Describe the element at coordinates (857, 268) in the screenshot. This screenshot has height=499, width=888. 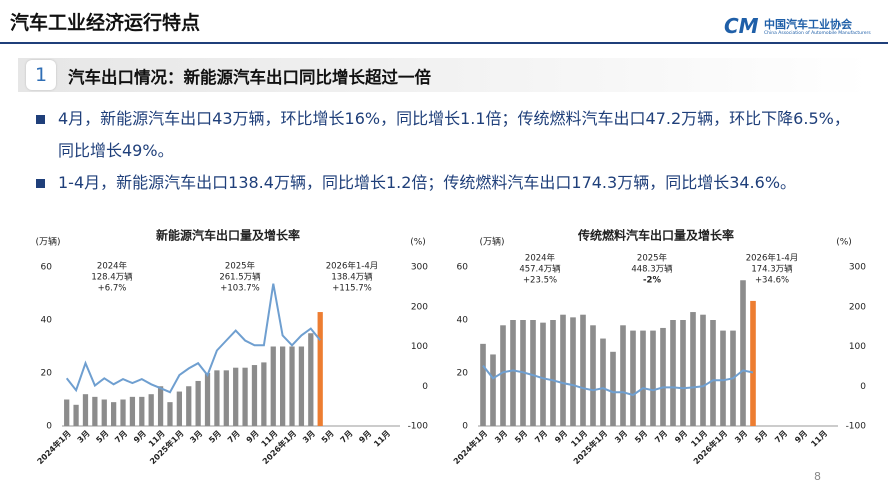
I see `y2-tick-label: 300` at that location.